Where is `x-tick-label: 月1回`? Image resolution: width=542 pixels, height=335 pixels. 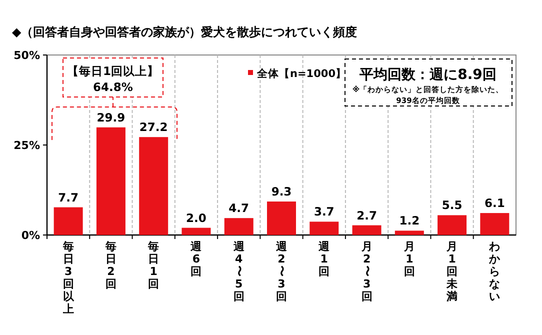 x-tick-label: 月1回 is located at coordinates (408, 259).